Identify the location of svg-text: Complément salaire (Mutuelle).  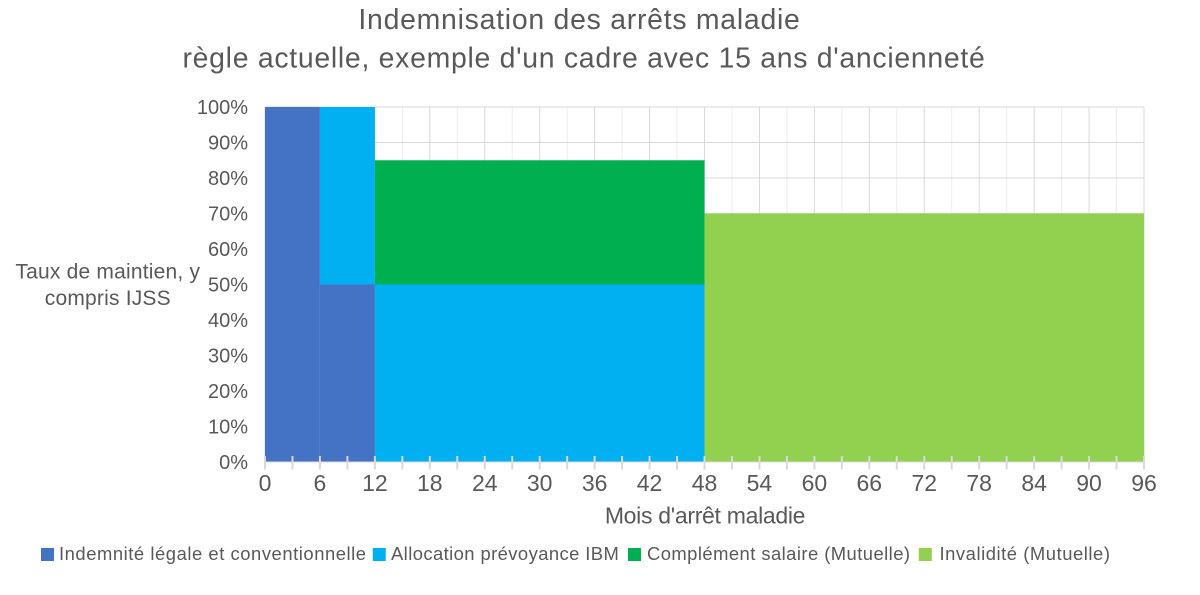
(778, 553).